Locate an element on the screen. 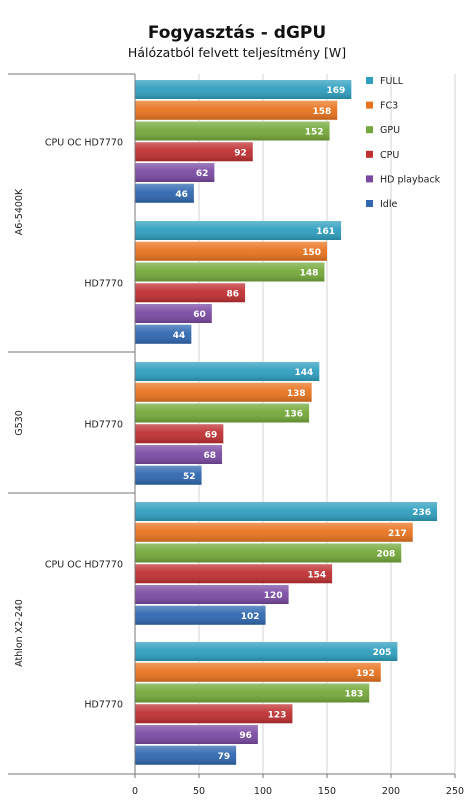 This screenshot has width=475, height=800. data-label-1-0-3: 69 is located at coordinates (211, 435).